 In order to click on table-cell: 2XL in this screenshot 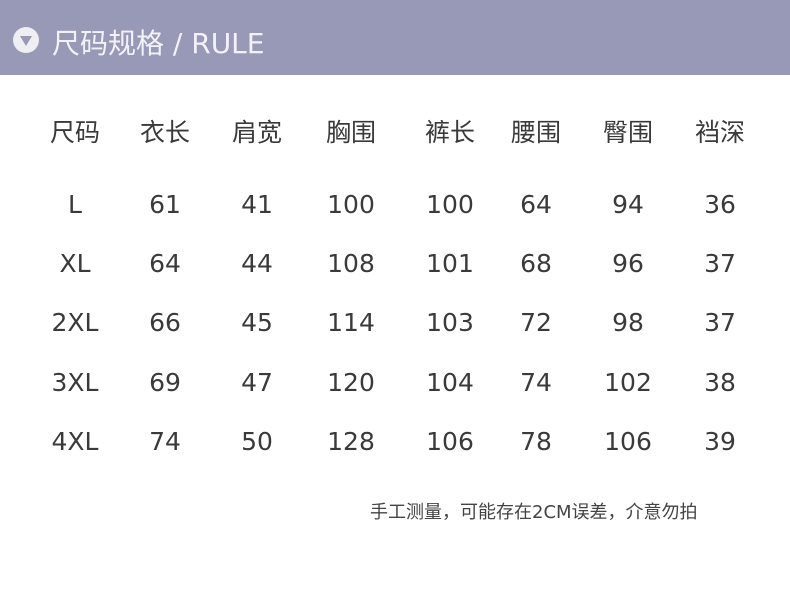, I will do `click(75, 322)`.